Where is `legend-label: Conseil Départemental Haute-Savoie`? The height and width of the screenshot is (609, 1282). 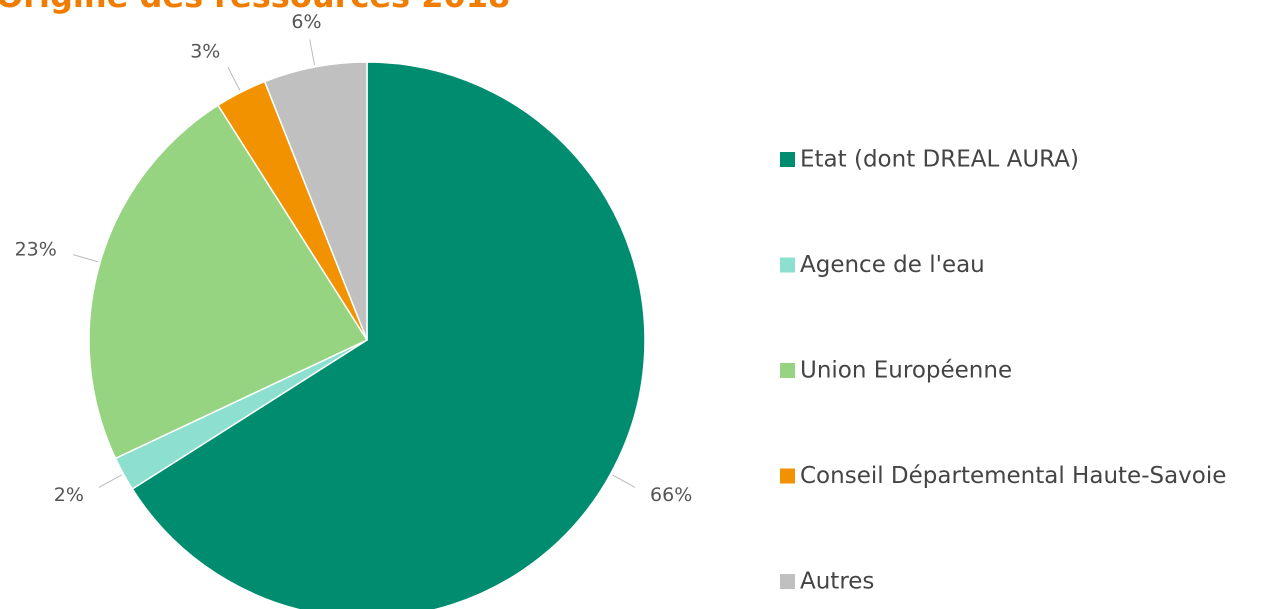 legend-label: Conseil Départemental Haute-Savoie is located at coordinates (1013, 476).